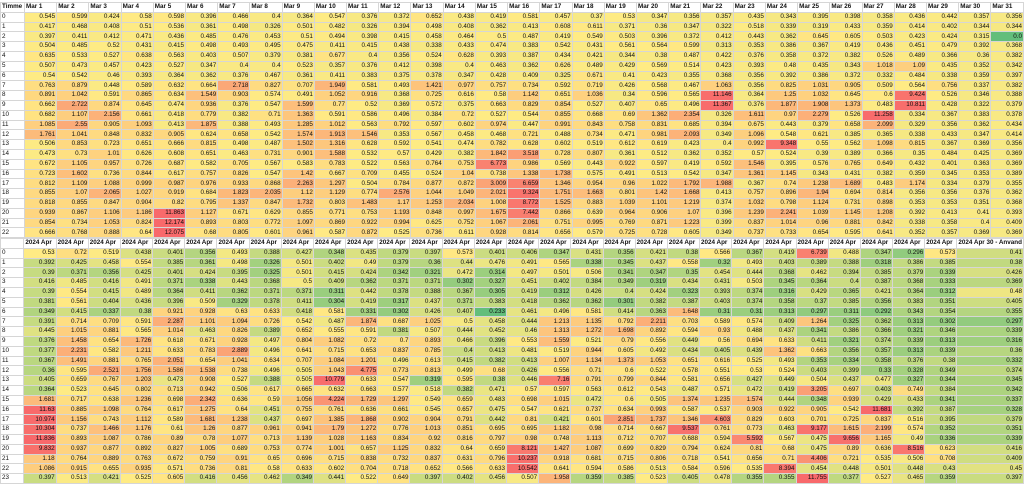 The image size is (1024, 484). What do you see at coordinates (814, 66) in the screenshot?
I see `table-cell: 0.435` at bounding box center [814, 66].